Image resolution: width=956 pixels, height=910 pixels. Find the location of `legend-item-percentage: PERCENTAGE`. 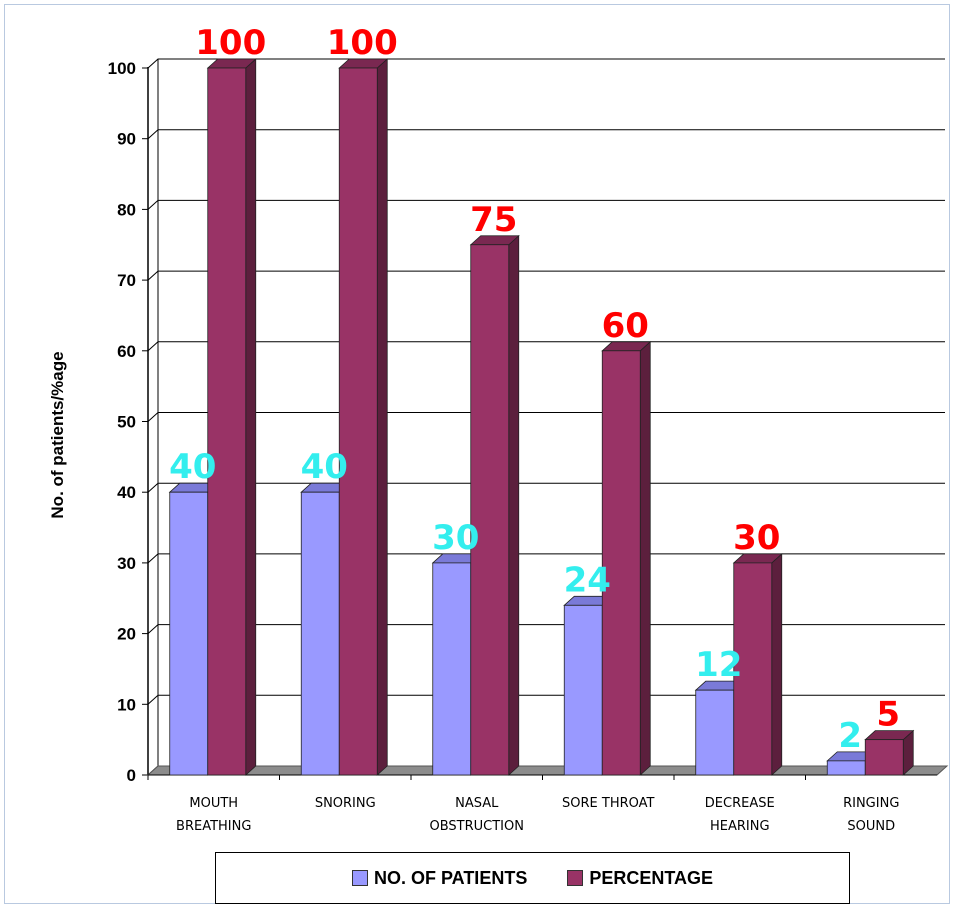

legend-item-percentage: PERCENTAGE is located at coordinates (640, 878).